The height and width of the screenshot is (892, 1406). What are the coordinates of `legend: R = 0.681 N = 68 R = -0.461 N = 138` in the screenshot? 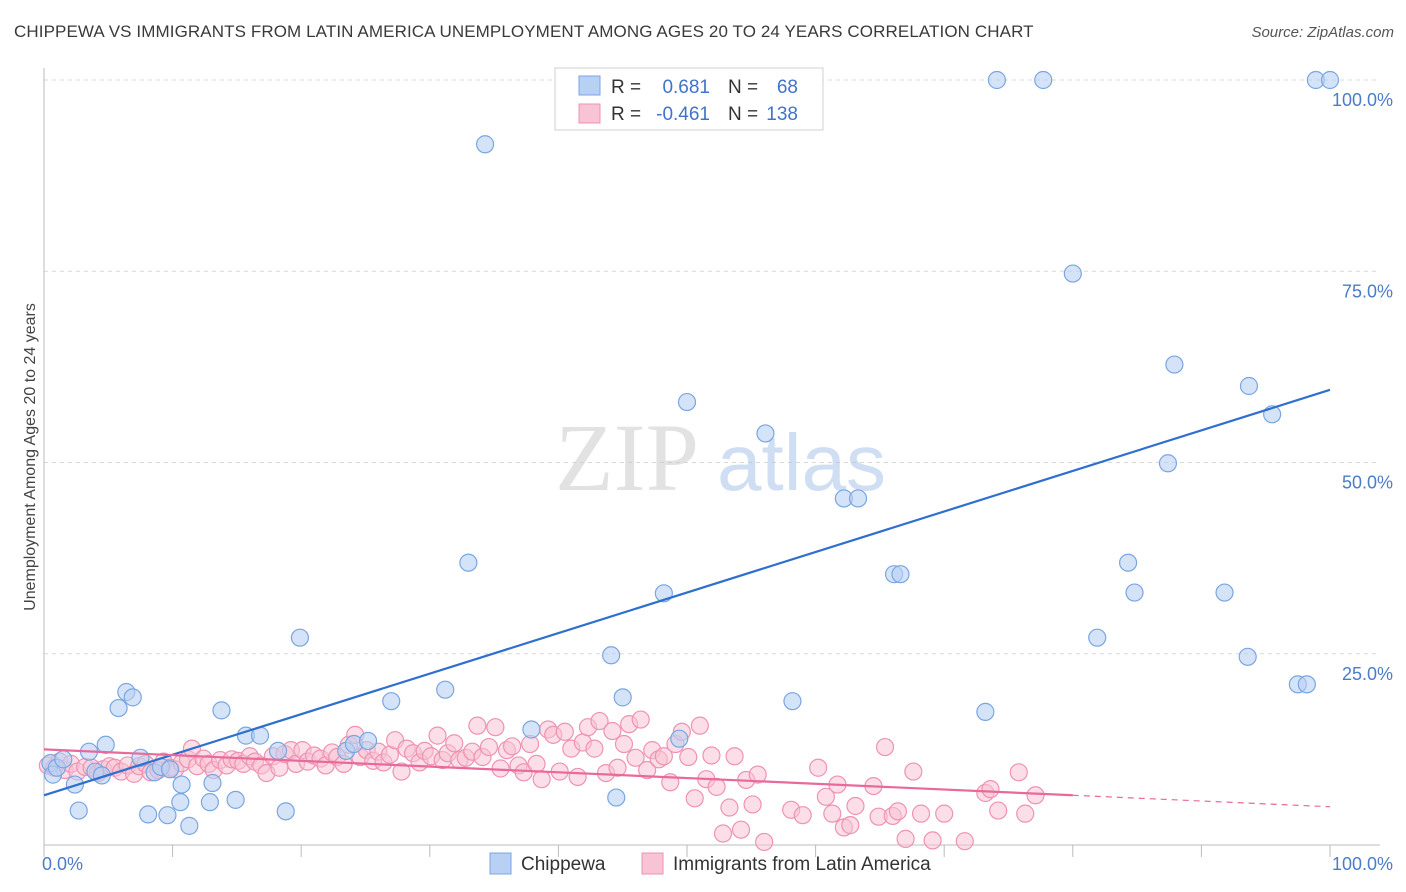 It's located at (689, 99).